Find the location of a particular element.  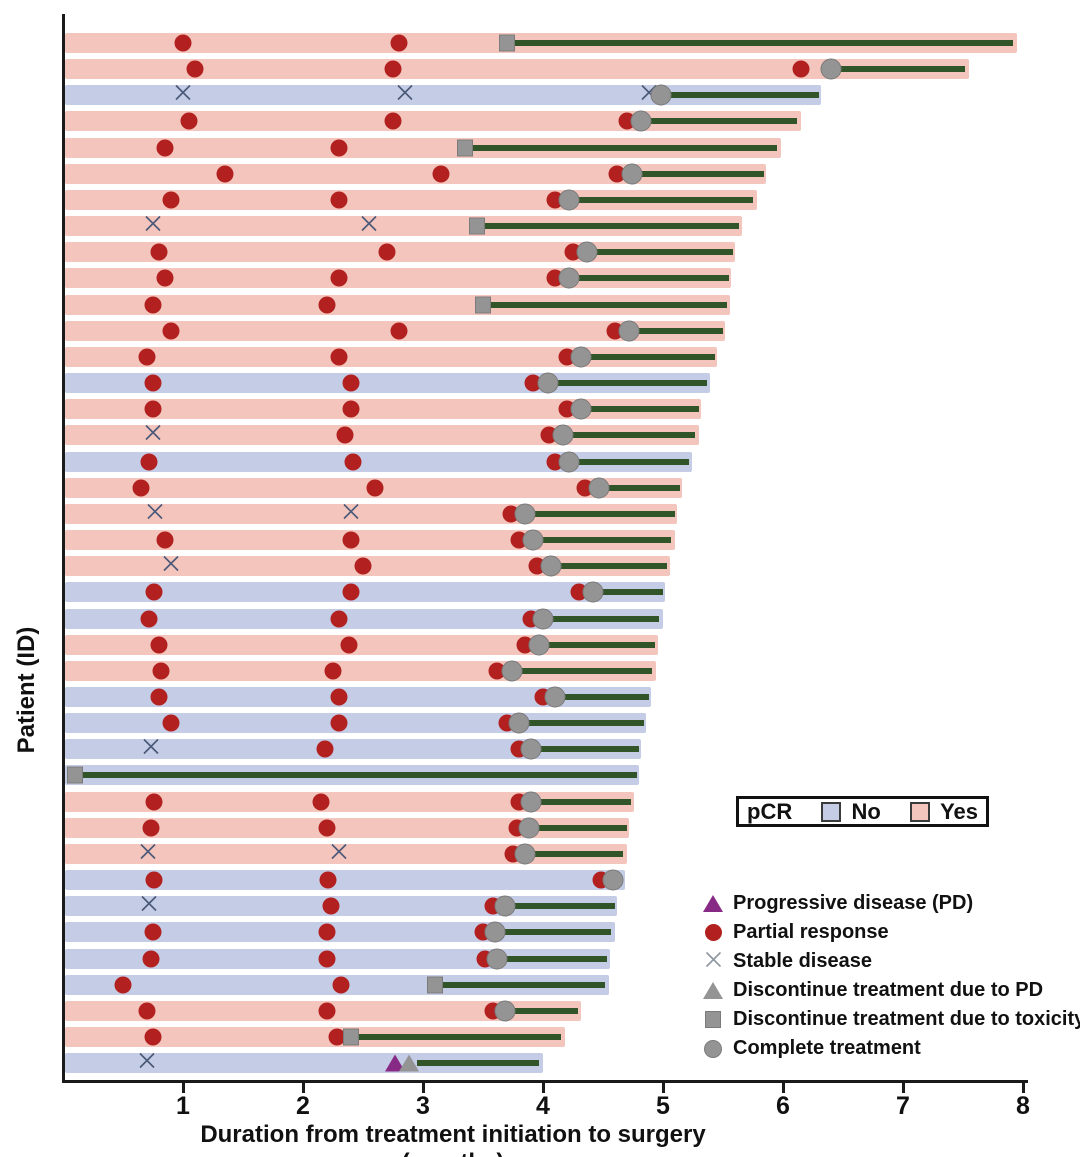

pcr-yes-swatch is located at coordinates (920, 811).